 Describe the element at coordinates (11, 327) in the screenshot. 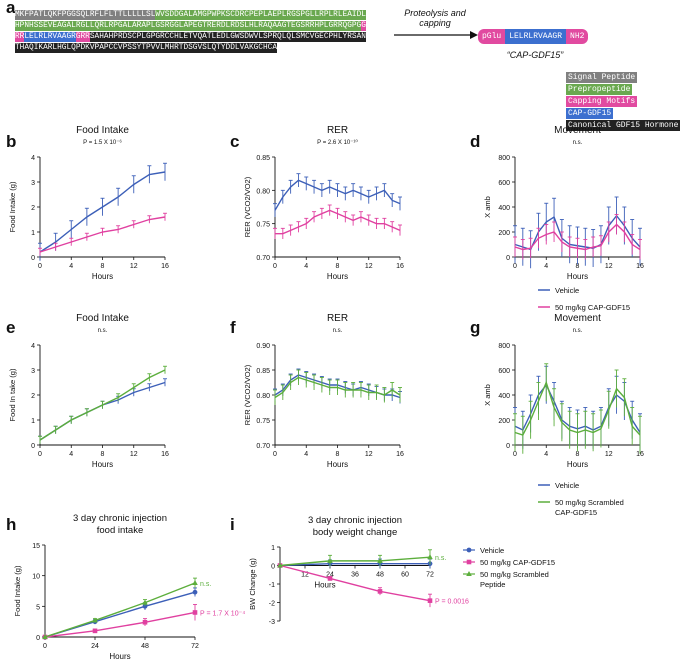

I see `panel-label-e: e` at that location.